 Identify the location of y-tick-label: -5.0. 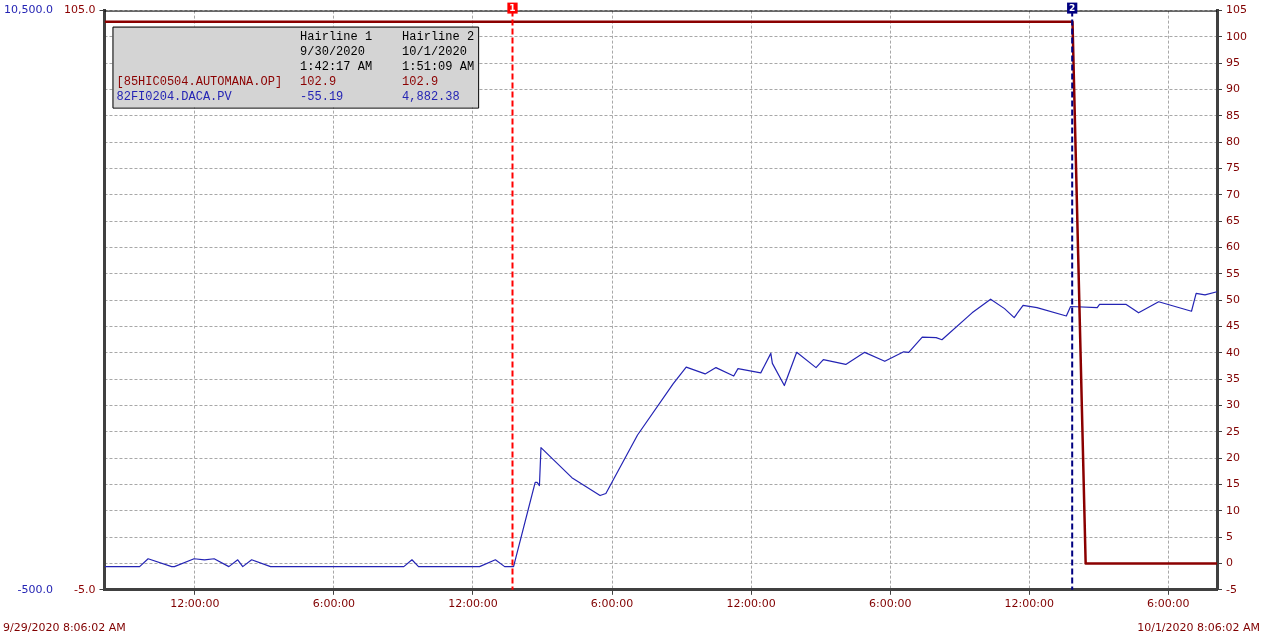
(85, 589).